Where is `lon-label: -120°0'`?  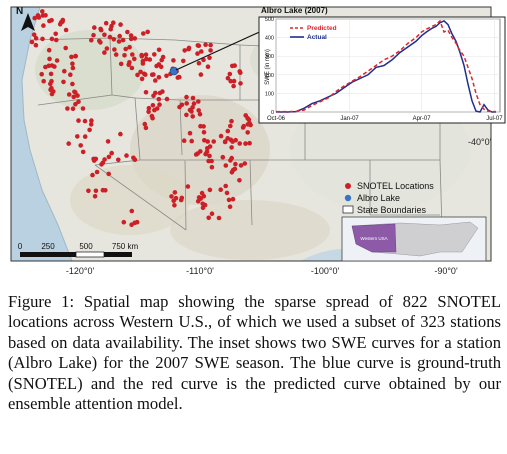
lon-label: -120°0' is located at coordinates (80, 271).